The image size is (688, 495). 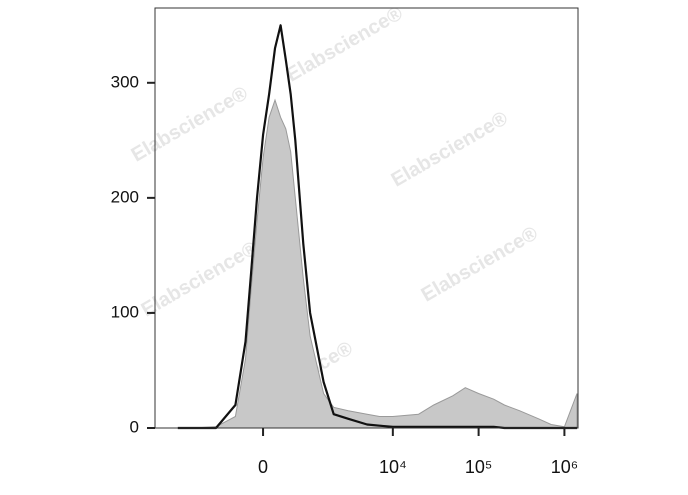 I want to click on y-tick-label: 100, so click(x=125, y=311).